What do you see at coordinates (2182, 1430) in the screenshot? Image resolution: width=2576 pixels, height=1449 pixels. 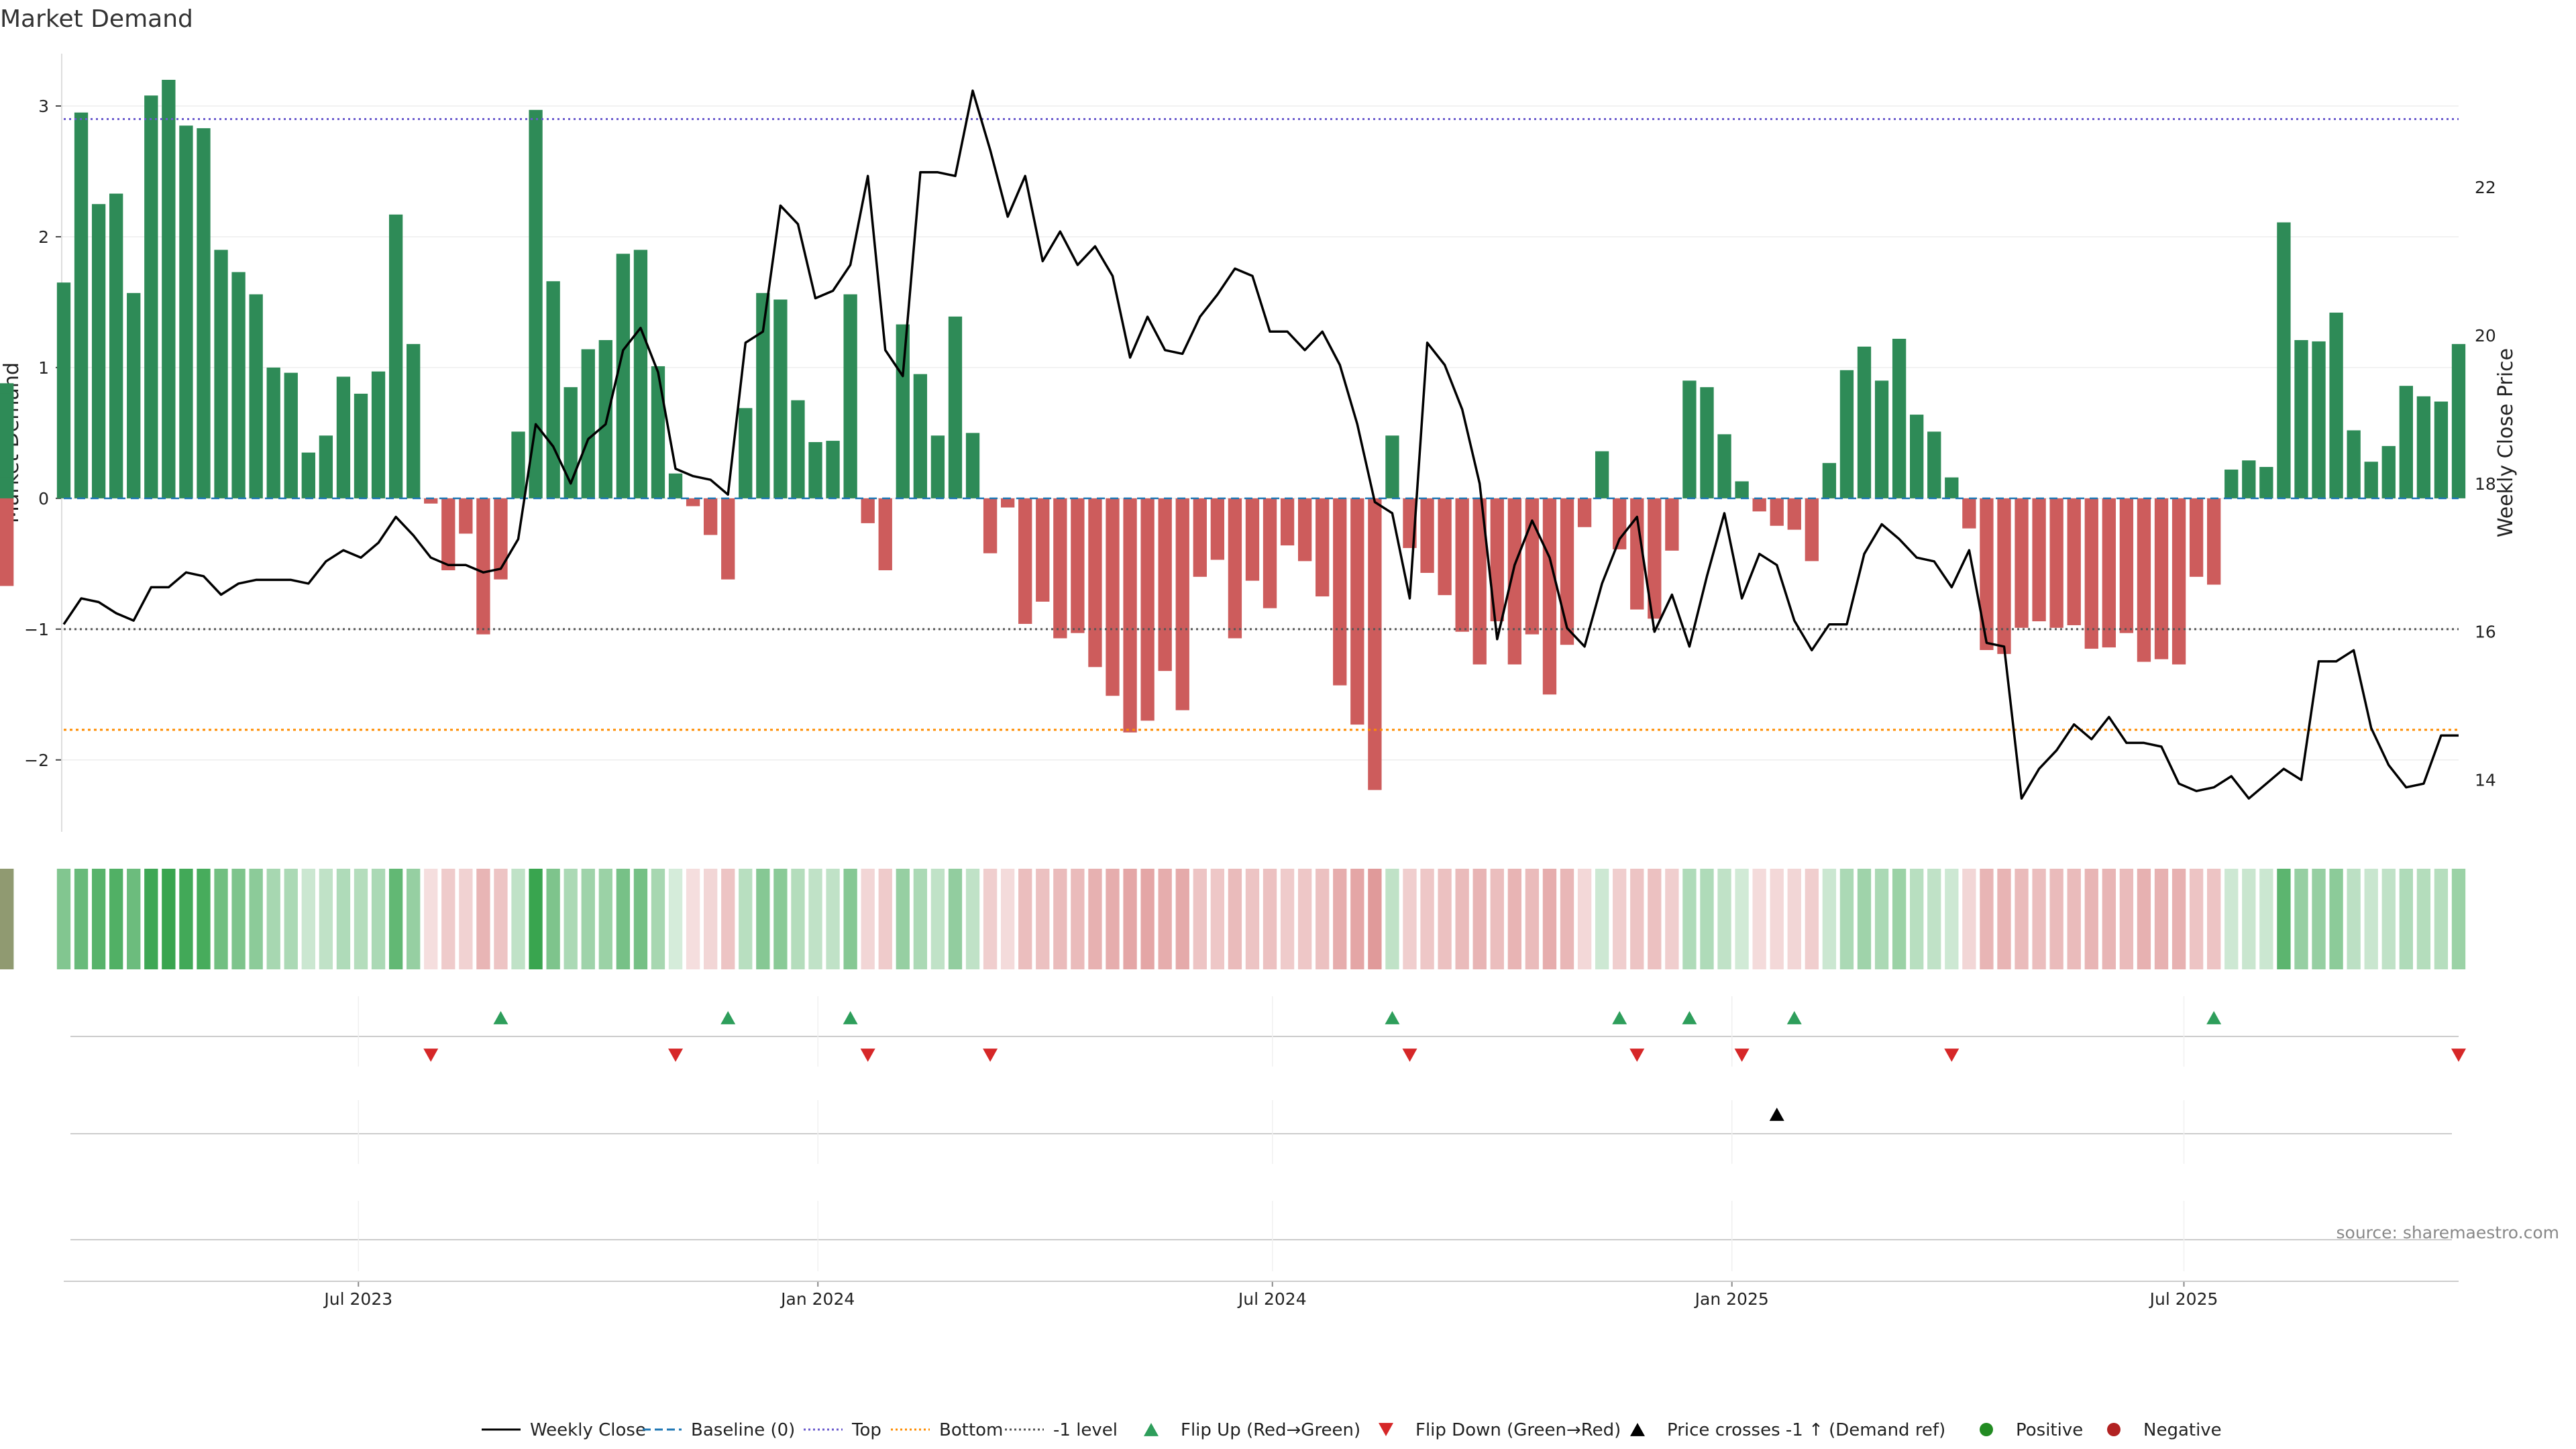 I see `legend-label: Negative` at bounding box center [2182, 1430].